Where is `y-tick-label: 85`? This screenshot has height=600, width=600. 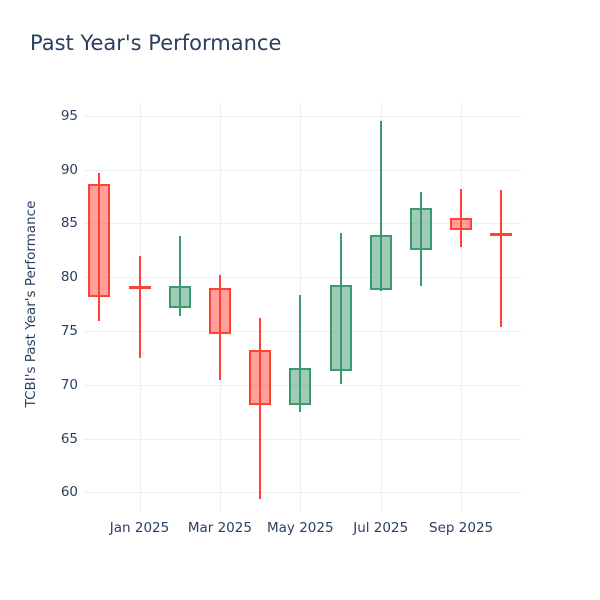
y-tick-label: 85 is located at coordinates (69, 223).